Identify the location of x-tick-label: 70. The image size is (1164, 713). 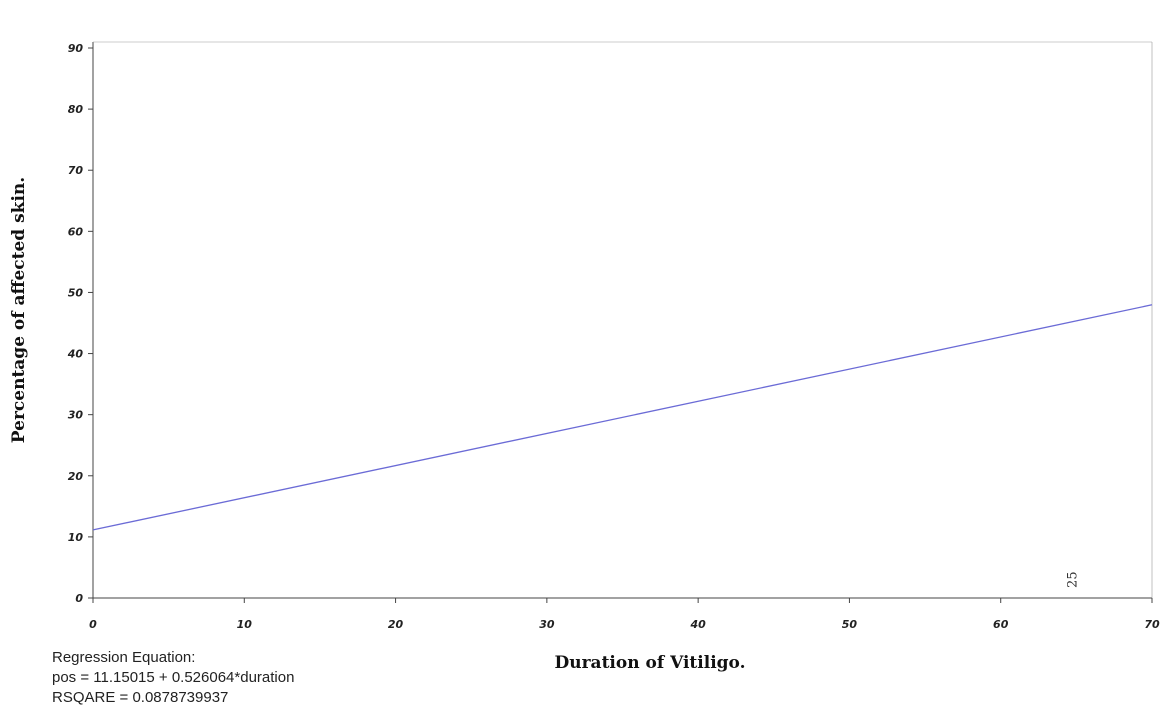
(1152, 624).